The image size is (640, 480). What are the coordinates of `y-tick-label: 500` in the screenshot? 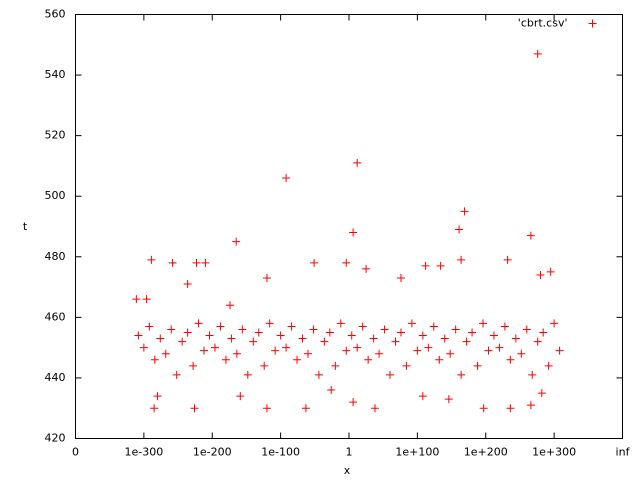 It's located at (55, 195).